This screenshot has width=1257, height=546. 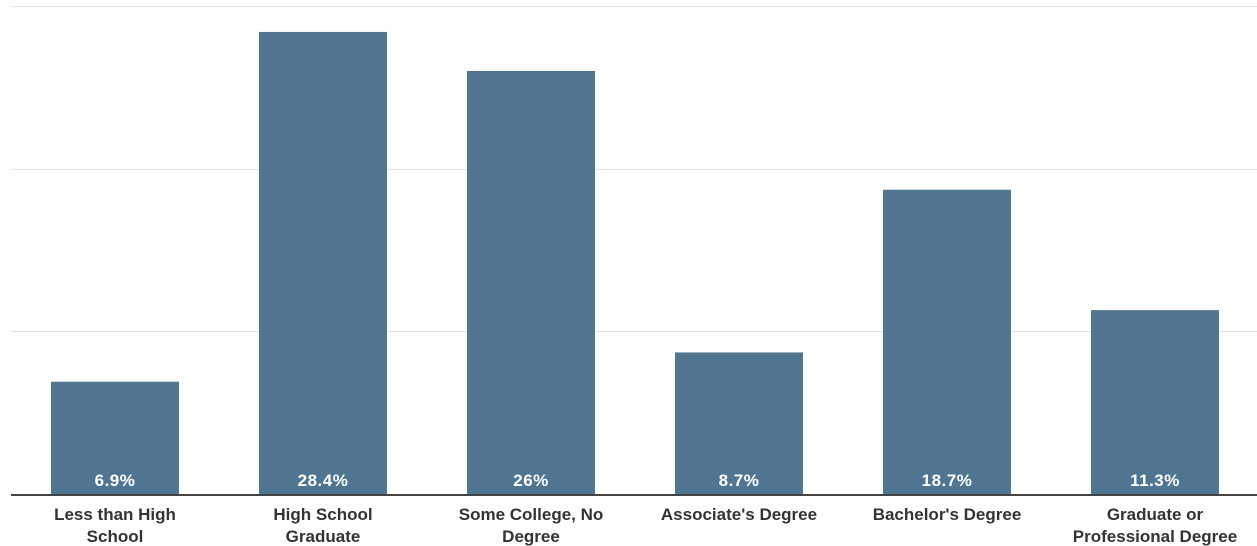 I want to click on x-tick-label: Graduate or Professional Degree, so click(x=1155, y=525).